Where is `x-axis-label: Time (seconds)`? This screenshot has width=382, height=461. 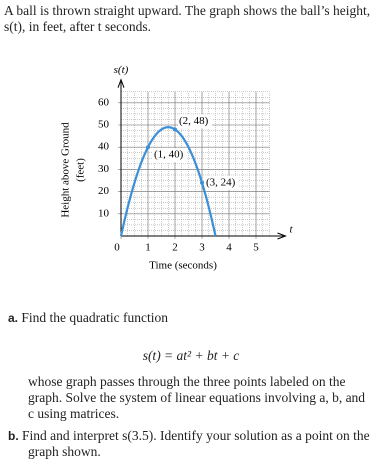
x-axis-label: Time (seconds) is located at coordinates (183, 266).